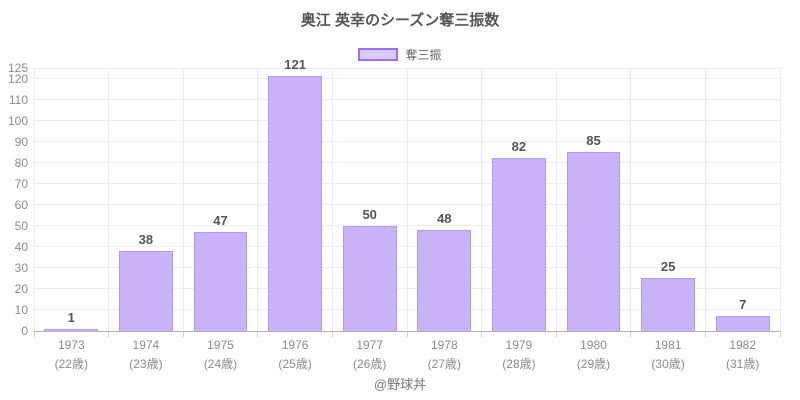  I want to click on bar-1974, so click(146, 291).